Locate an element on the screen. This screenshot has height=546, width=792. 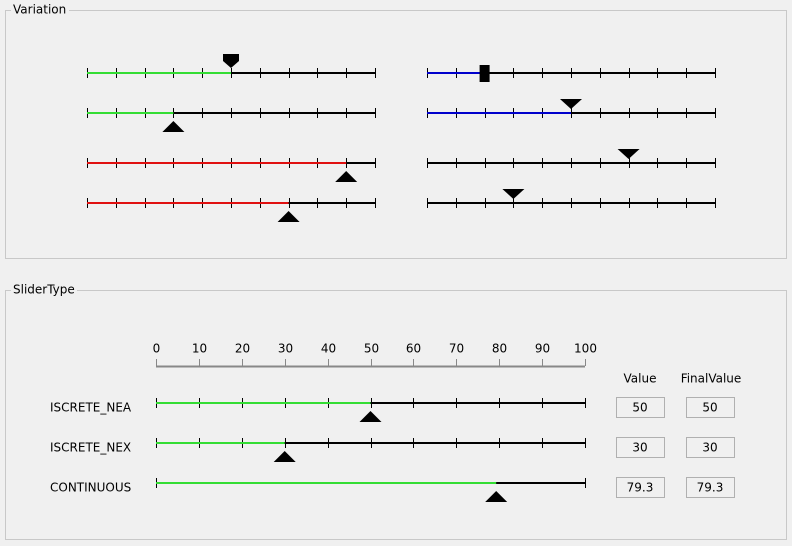
scale-label: 70 is located at coordinates (456, 349).